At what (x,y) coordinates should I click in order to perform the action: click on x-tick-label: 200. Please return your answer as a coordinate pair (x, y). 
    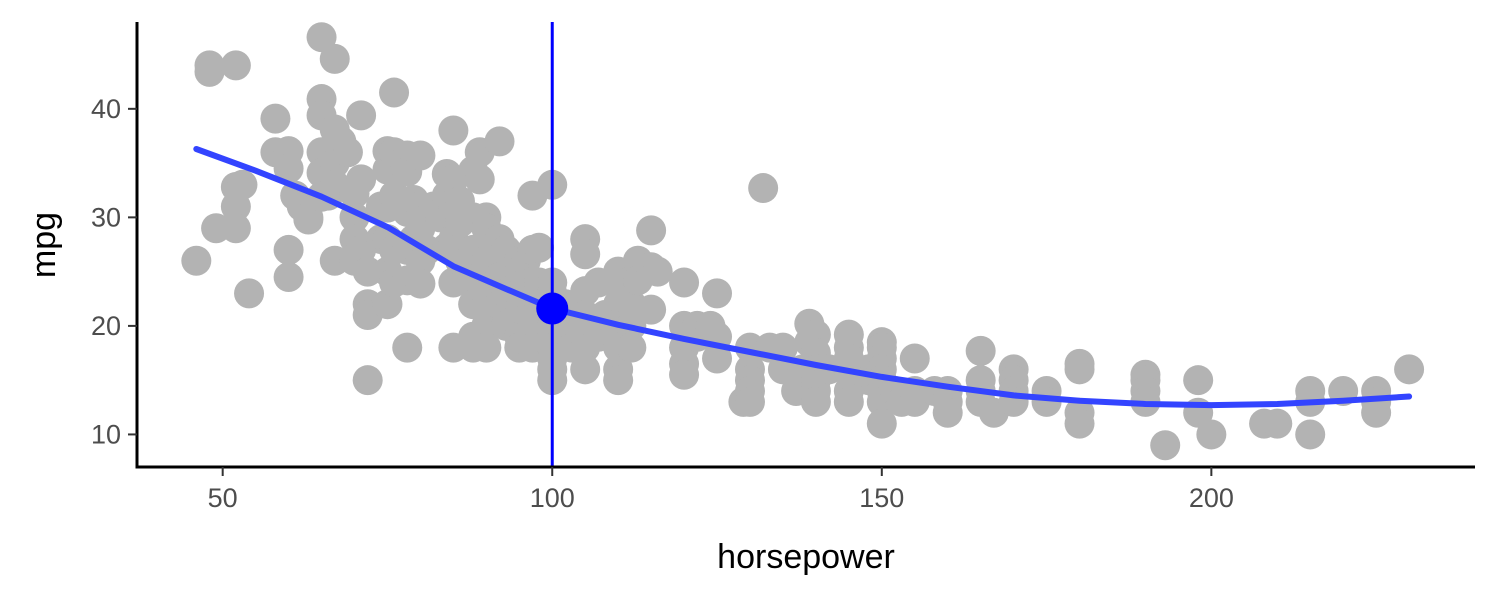
    Looking at the image, I should click on (1211, 498).